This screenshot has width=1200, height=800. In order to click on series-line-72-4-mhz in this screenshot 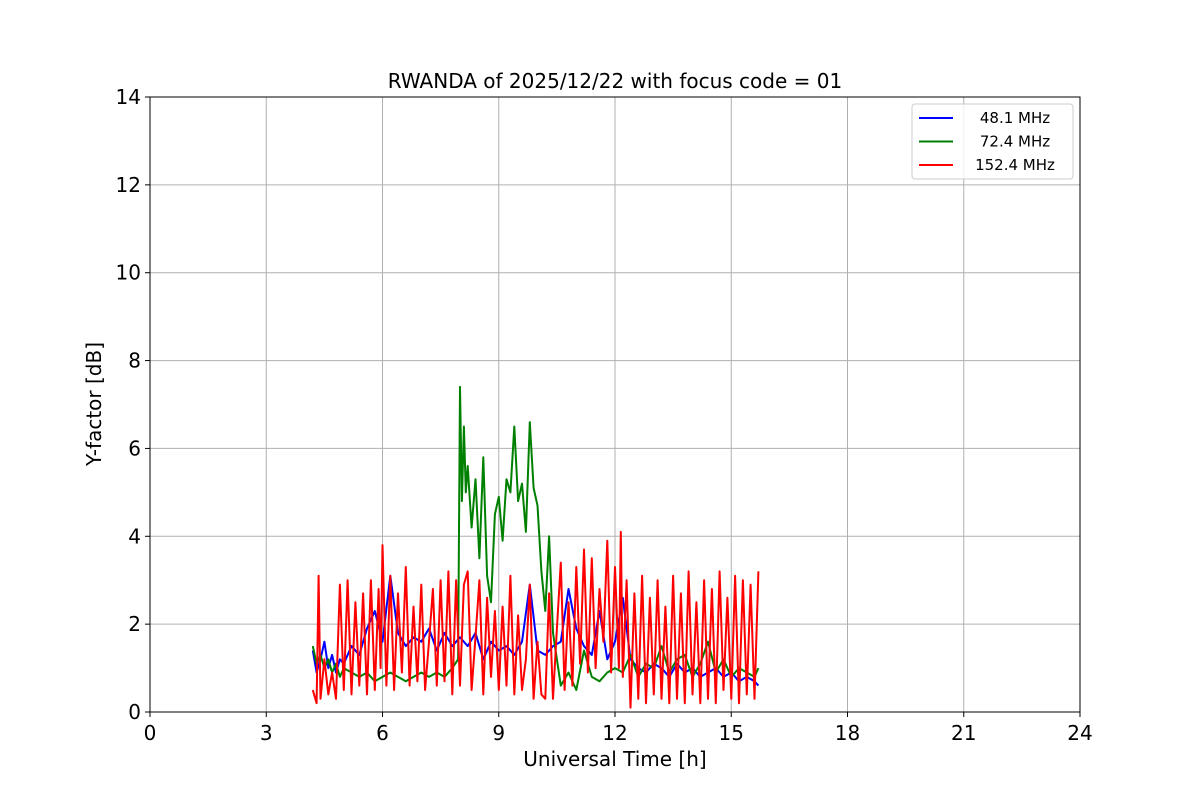, I will do `click(535, 538)`.